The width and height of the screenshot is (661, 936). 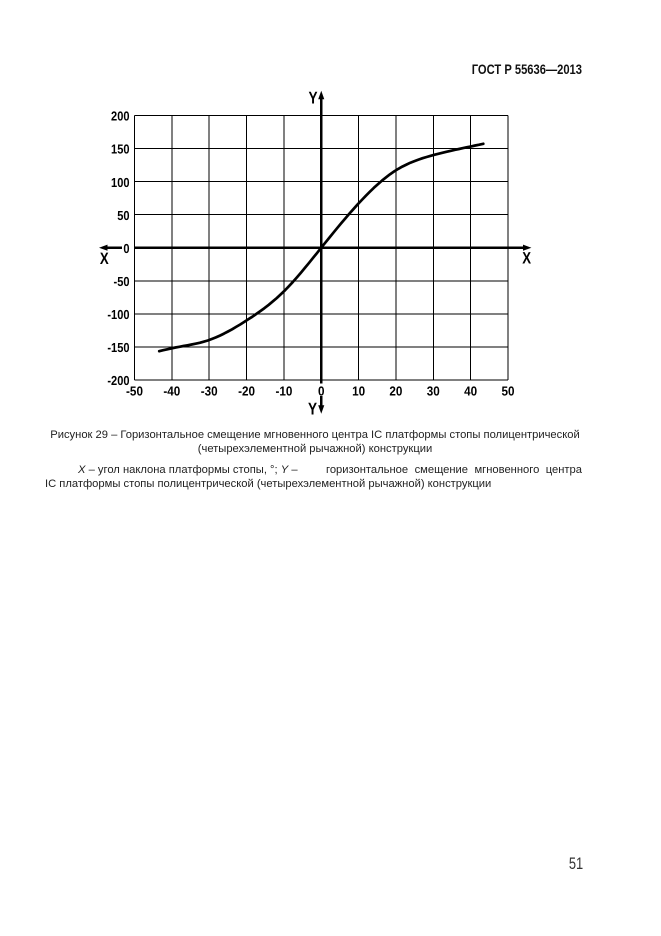 I want to click on svg-text: 200, so click(x=120, y=116).